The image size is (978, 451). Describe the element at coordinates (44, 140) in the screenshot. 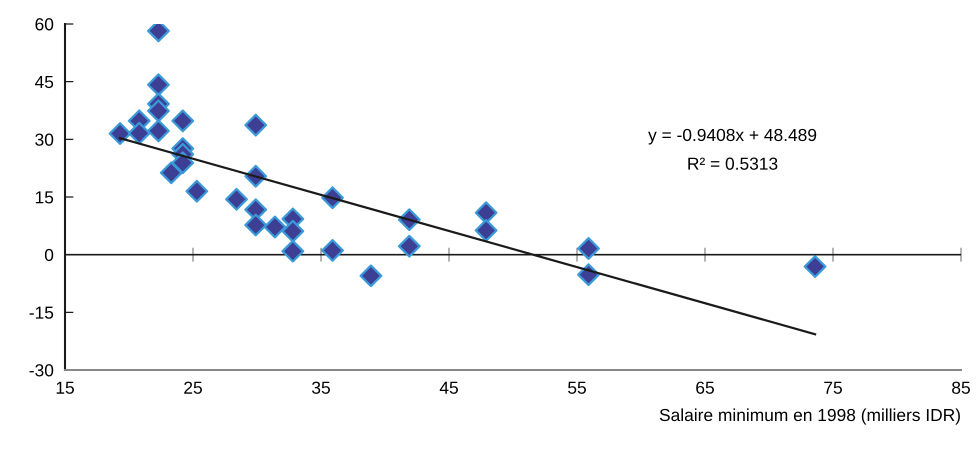

I see `y-tick-label: 30` at that location.